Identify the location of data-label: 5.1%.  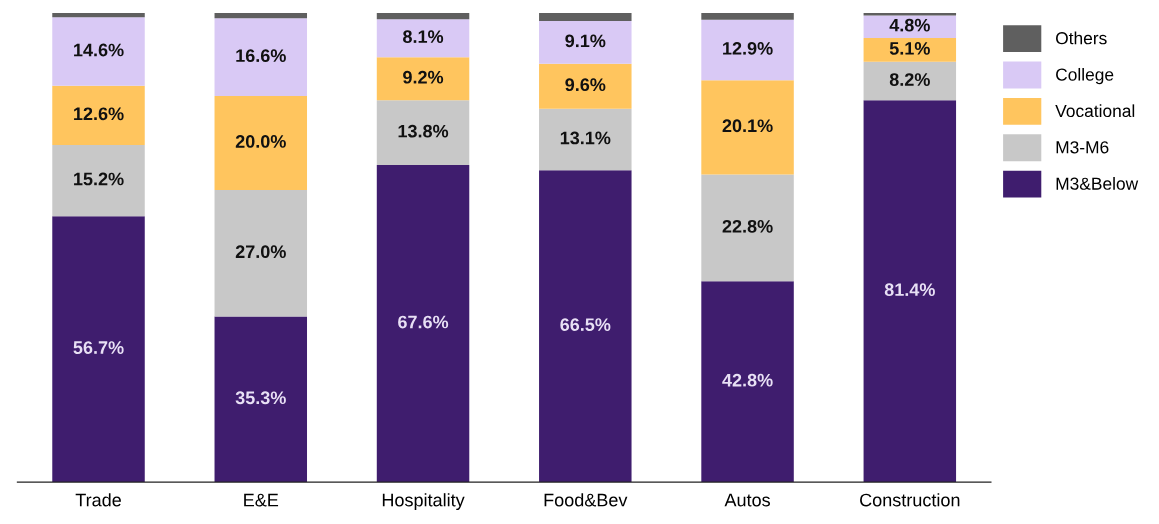
(909, 48).